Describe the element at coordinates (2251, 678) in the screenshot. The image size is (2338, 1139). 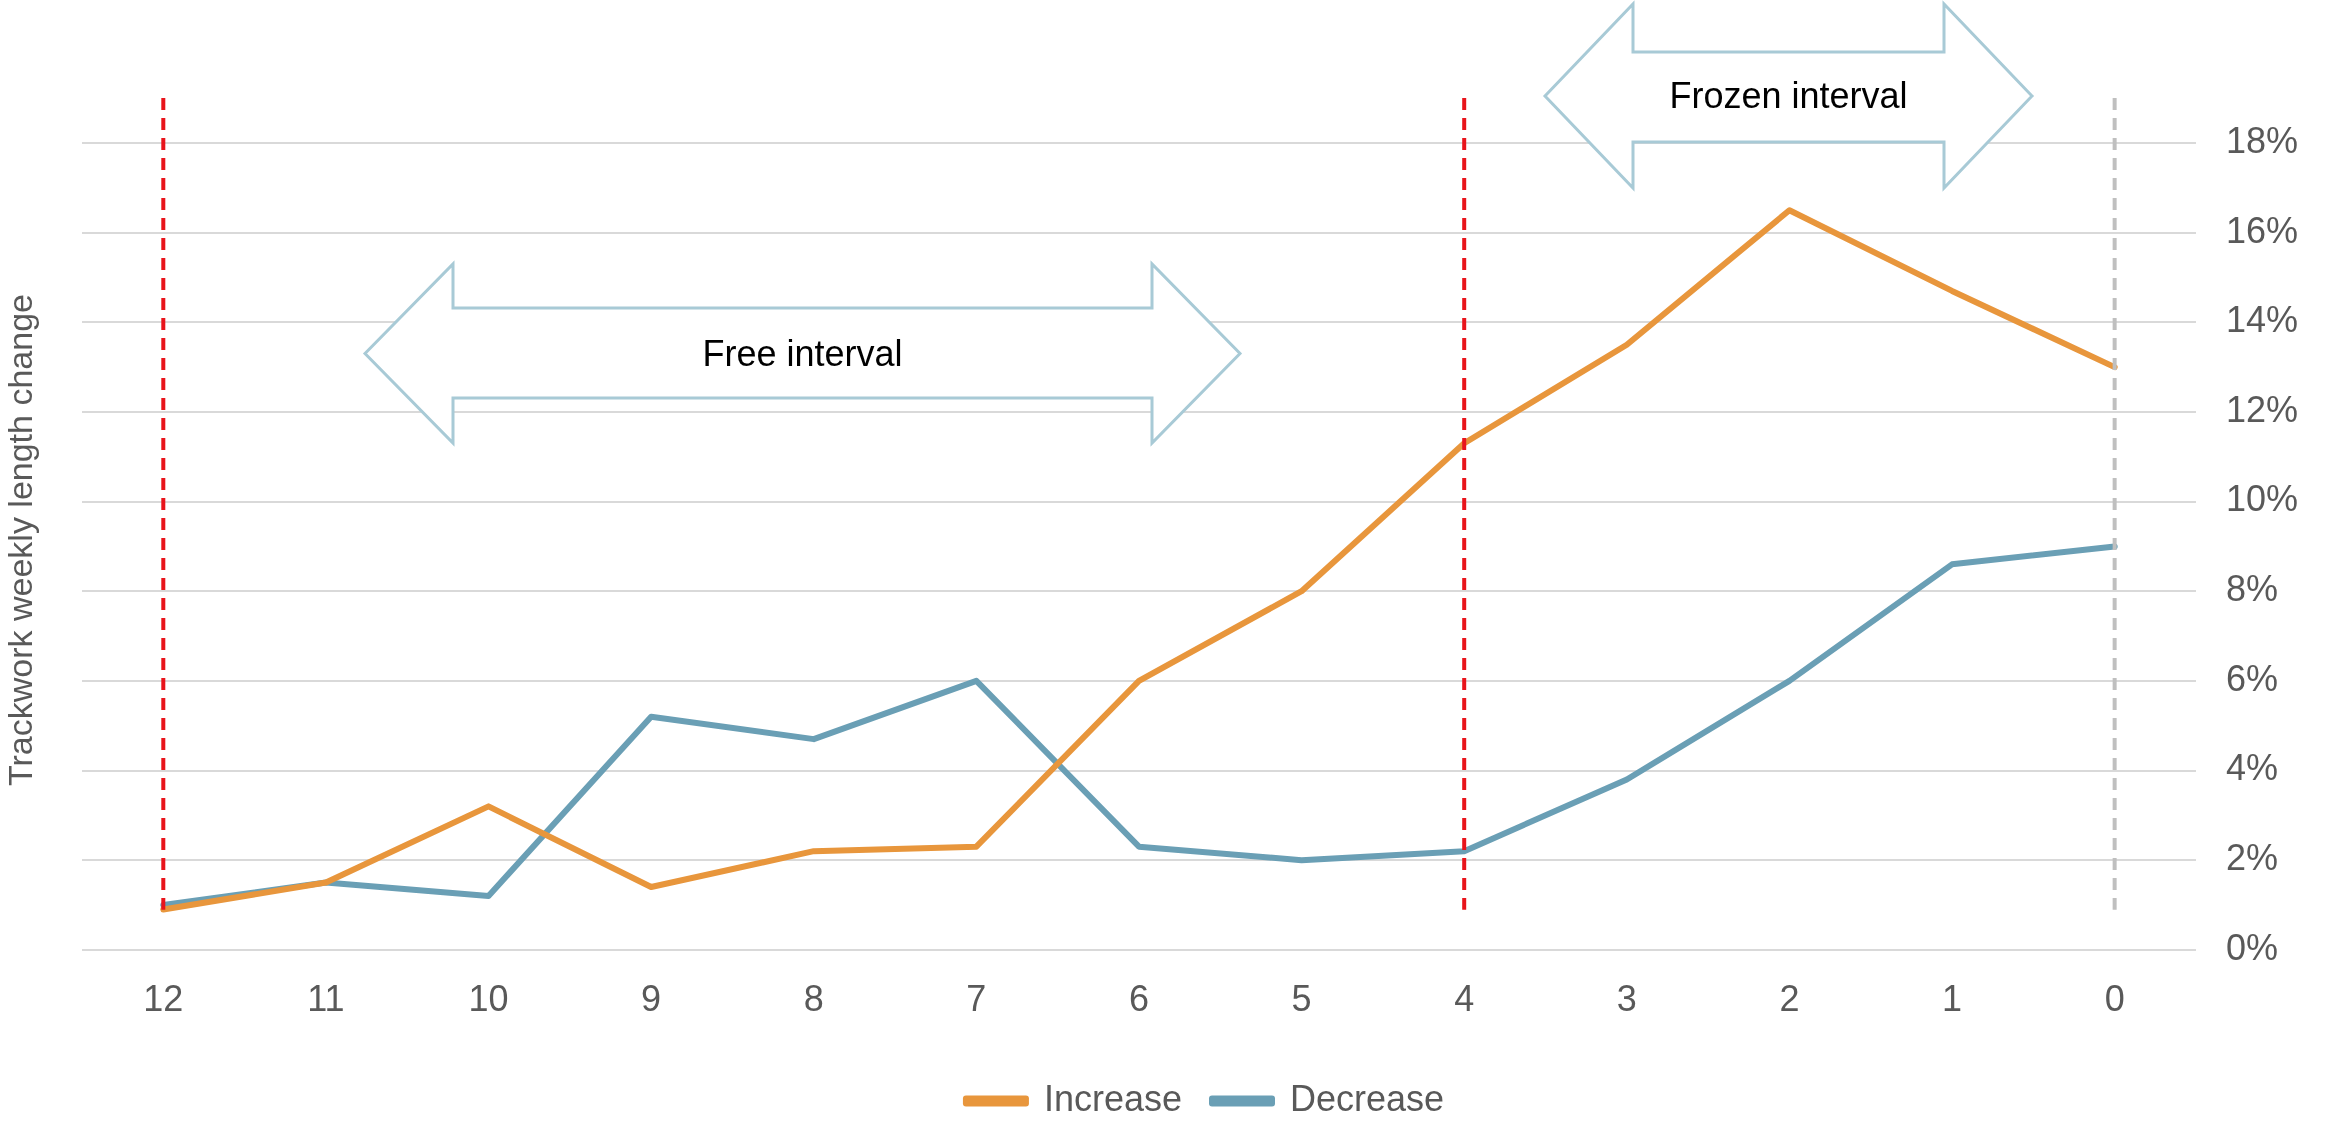
I see `y-tick-label: 6%` at that location.